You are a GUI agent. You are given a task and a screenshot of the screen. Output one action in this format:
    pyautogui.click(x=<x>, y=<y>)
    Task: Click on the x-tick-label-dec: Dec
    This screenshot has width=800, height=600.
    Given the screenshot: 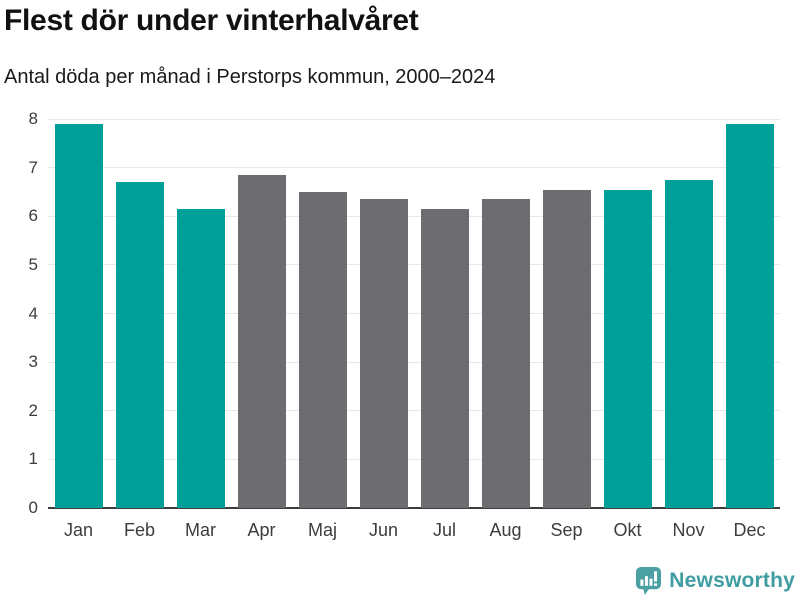 What is the action you would take?
    pyautogui.click(x=749, y=530)
    